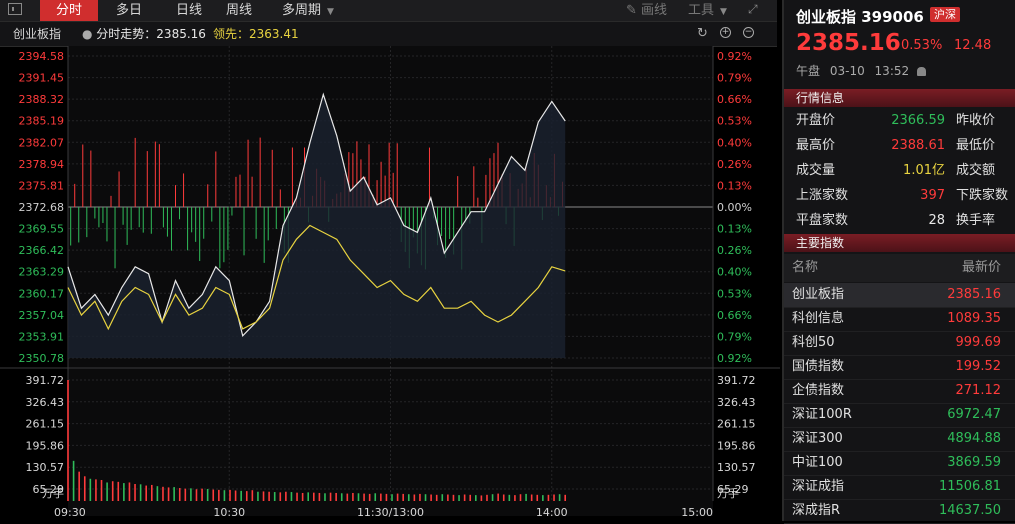 The width and height of the screenshot is (1015, 524). What do you see at coordinates (899, 511) in the screenshot?
I see `index-row: 深成指R 14637.50` at bounding box center [899, 511].